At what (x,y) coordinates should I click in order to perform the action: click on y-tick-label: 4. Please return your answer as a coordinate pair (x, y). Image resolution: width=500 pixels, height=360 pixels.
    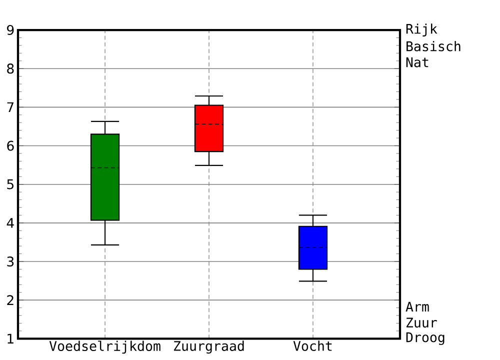
    Looking at the image, I should click on (10, 223).